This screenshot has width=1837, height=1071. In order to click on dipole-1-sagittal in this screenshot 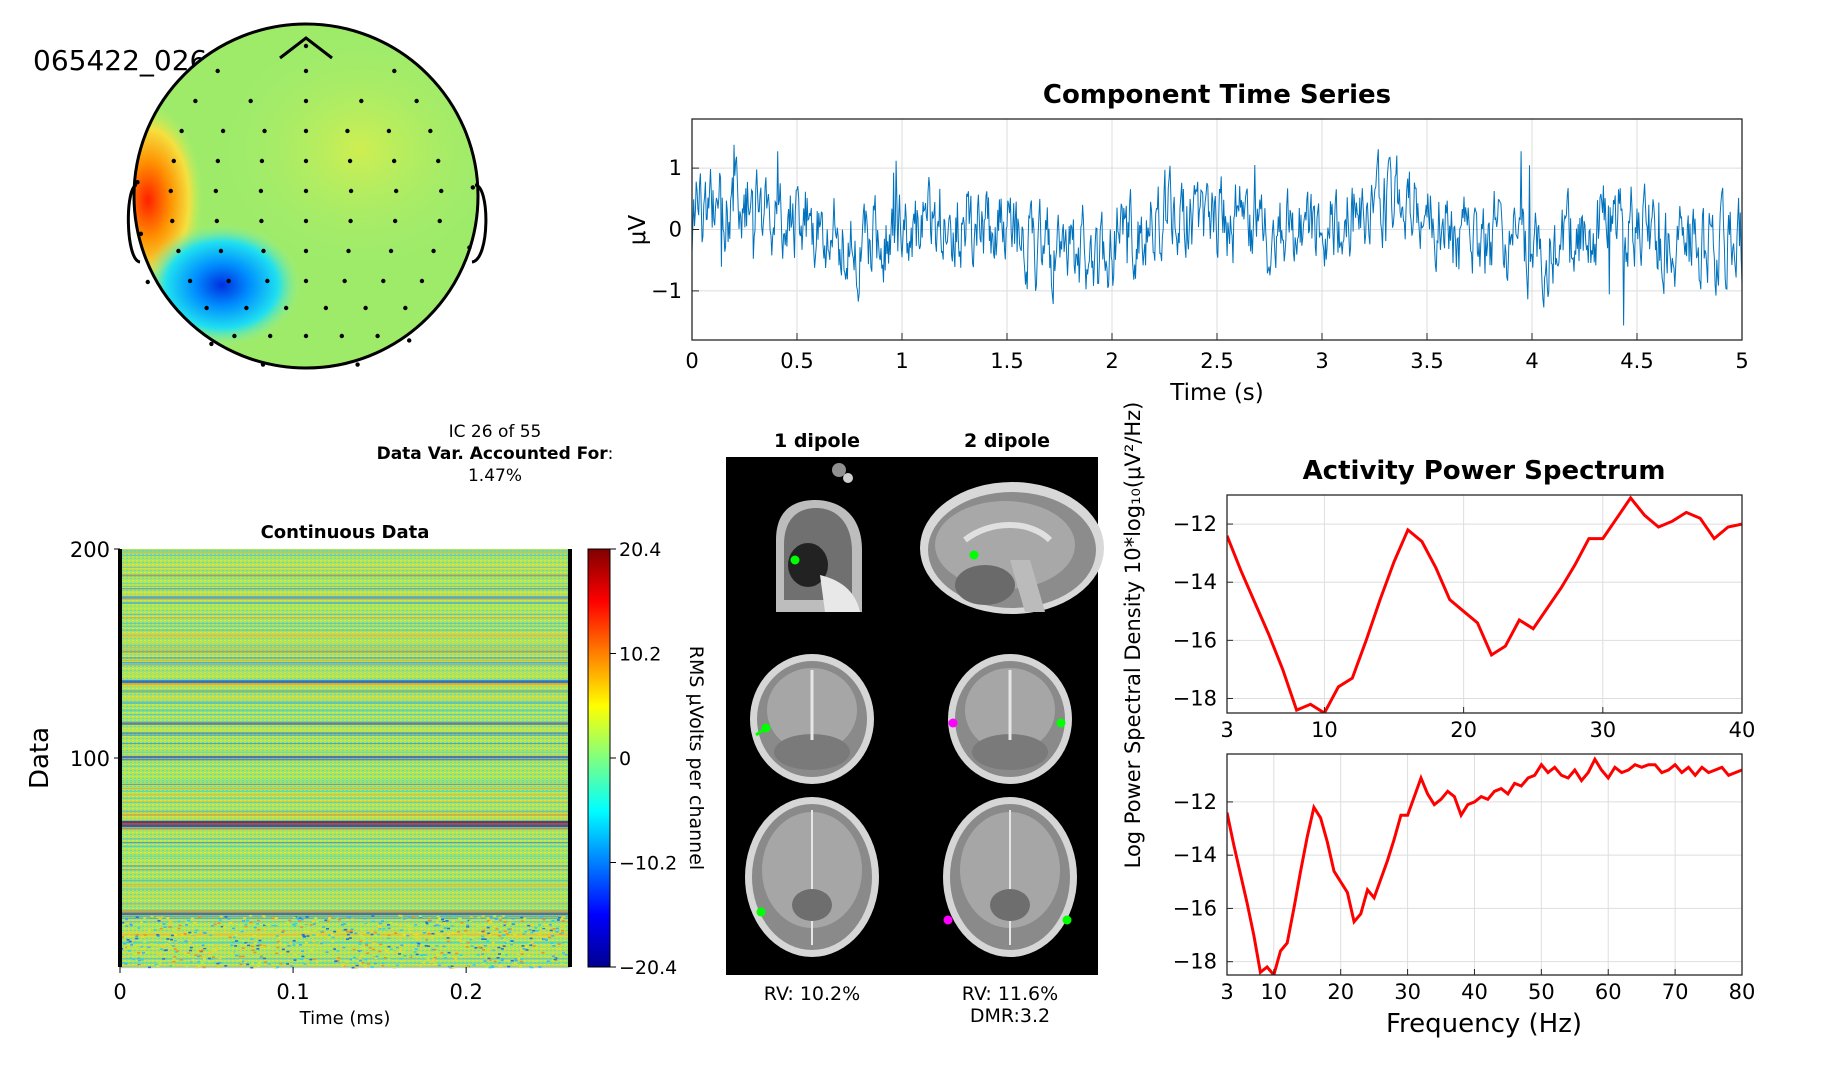, I will do `click(819, 537)`.